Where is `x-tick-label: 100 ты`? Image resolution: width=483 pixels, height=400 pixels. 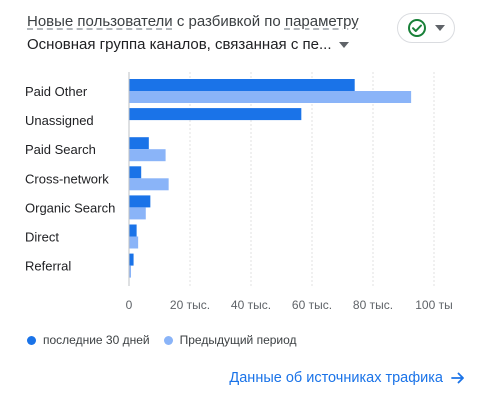 x-tick-label: 100 ты is located at coordinates (433, 305).